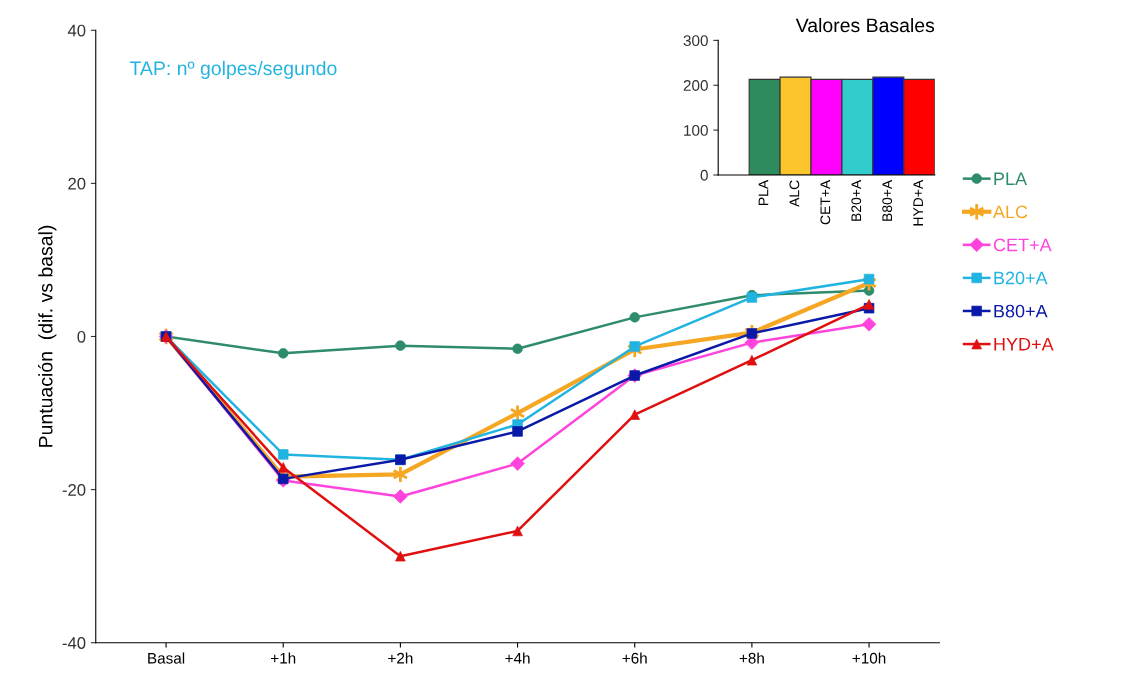  I want to click on x-tick-label: B80+A, so click(887, 200).